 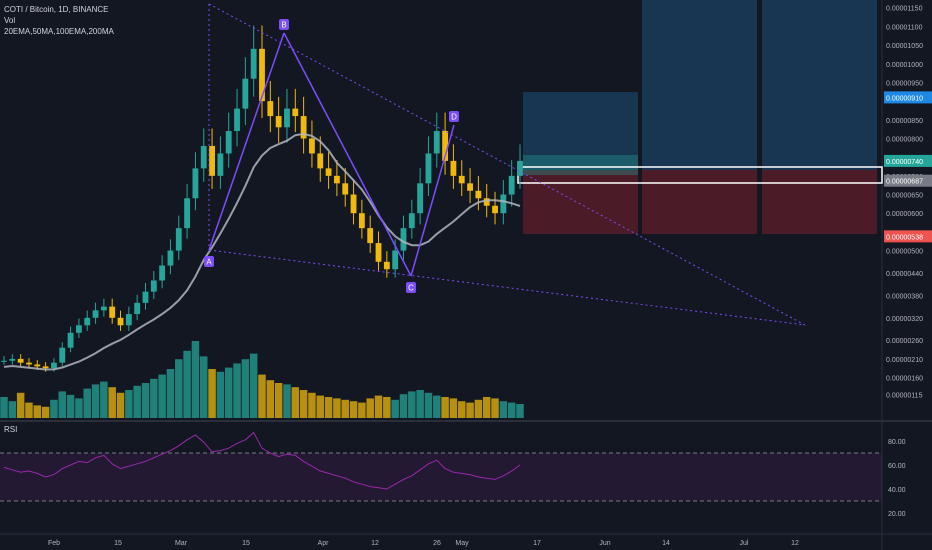 What do you see at coordinates (897, 442) in the screenshot?
I see `rsi-tick: 80.00` at bounding box center [897, 442].